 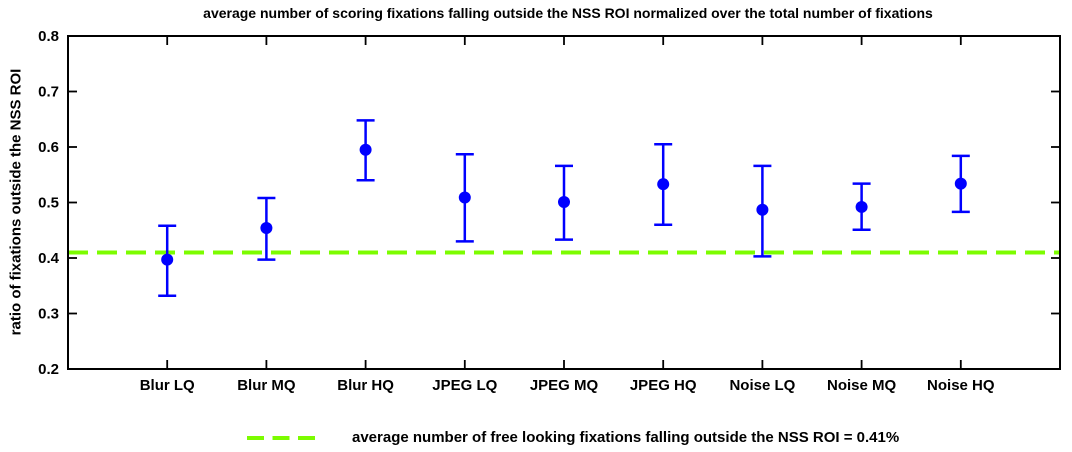 I want to click on x-tick-label: Noise MQ, so click(x=862, y=385).